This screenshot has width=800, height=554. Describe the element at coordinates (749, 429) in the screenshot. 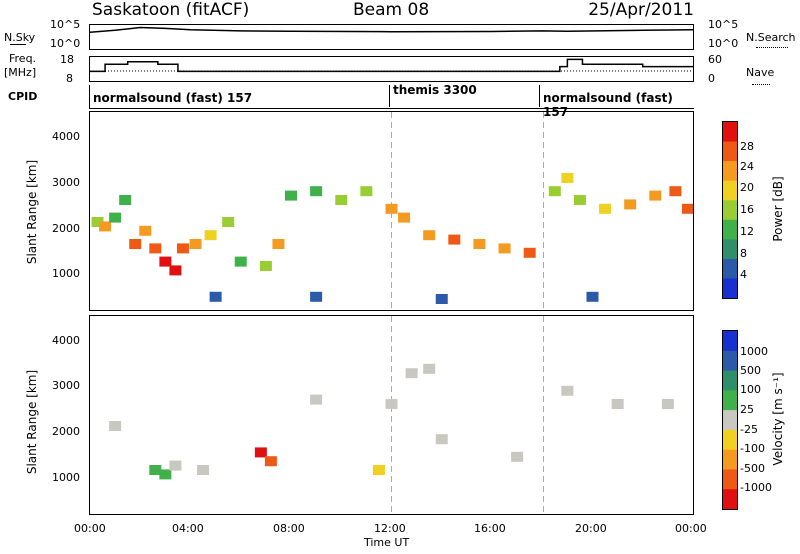

I see `velocity-cbar-tick-m25: -25` at that location.